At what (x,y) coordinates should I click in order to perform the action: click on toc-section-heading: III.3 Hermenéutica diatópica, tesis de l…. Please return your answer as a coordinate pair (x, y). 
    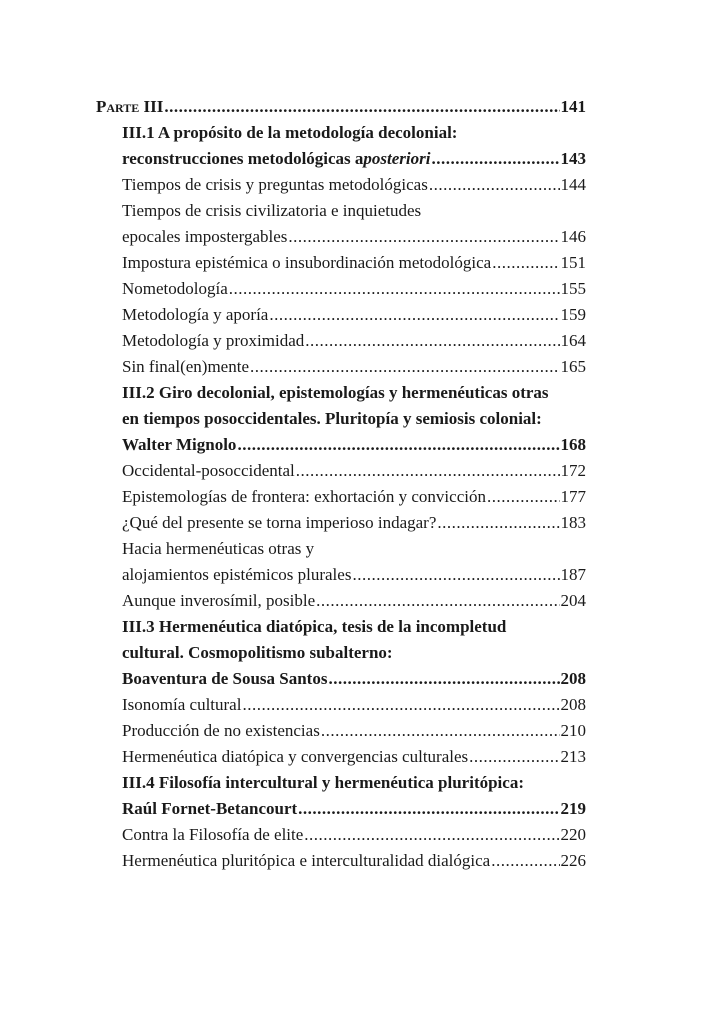
    Looking at the image, I should click on (341, 627).